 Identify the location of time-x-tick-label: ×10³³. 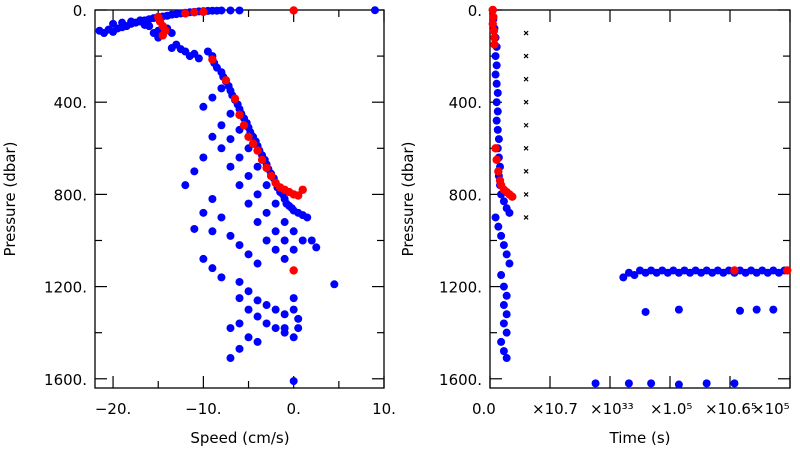
(612, 409).